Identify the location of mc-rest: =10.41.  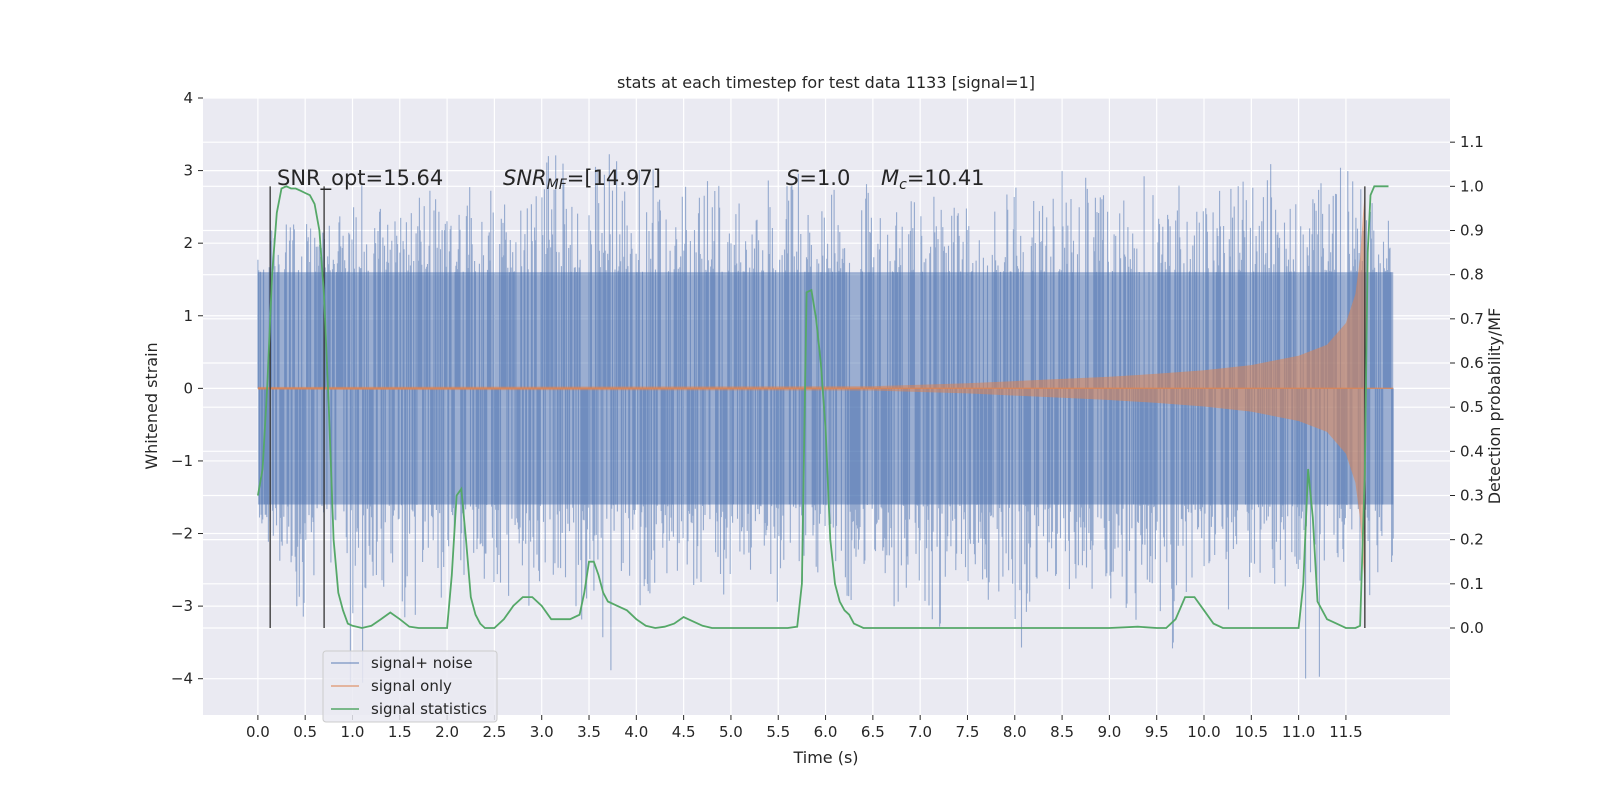
(946, 178).